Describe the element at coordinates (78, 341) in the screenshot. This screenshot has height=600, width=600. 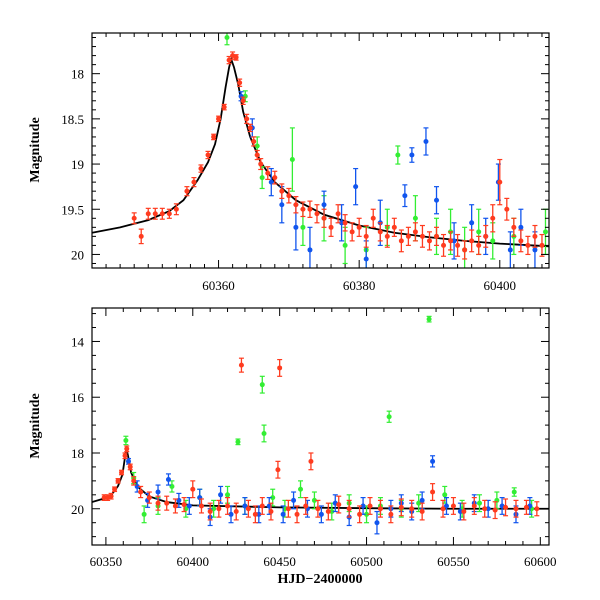
I see `y-tick-label: 14` at that location.